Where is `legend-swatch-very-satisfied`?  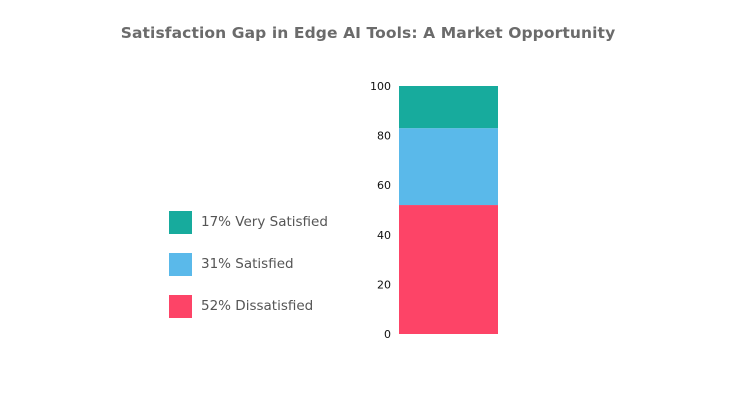
legend-swatch-very-satisfied is located at coordinates (180, 222).